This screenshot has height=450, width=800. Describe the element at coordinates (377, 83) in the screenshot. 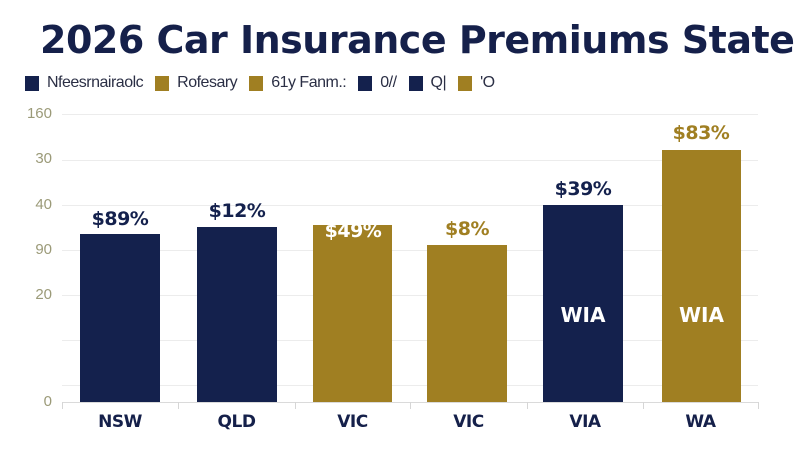

I see `legend-item: 0//` at that location.